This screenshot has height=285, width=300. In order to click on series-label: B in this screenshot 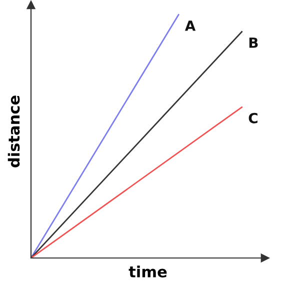, I will do `click(253, 43)`.